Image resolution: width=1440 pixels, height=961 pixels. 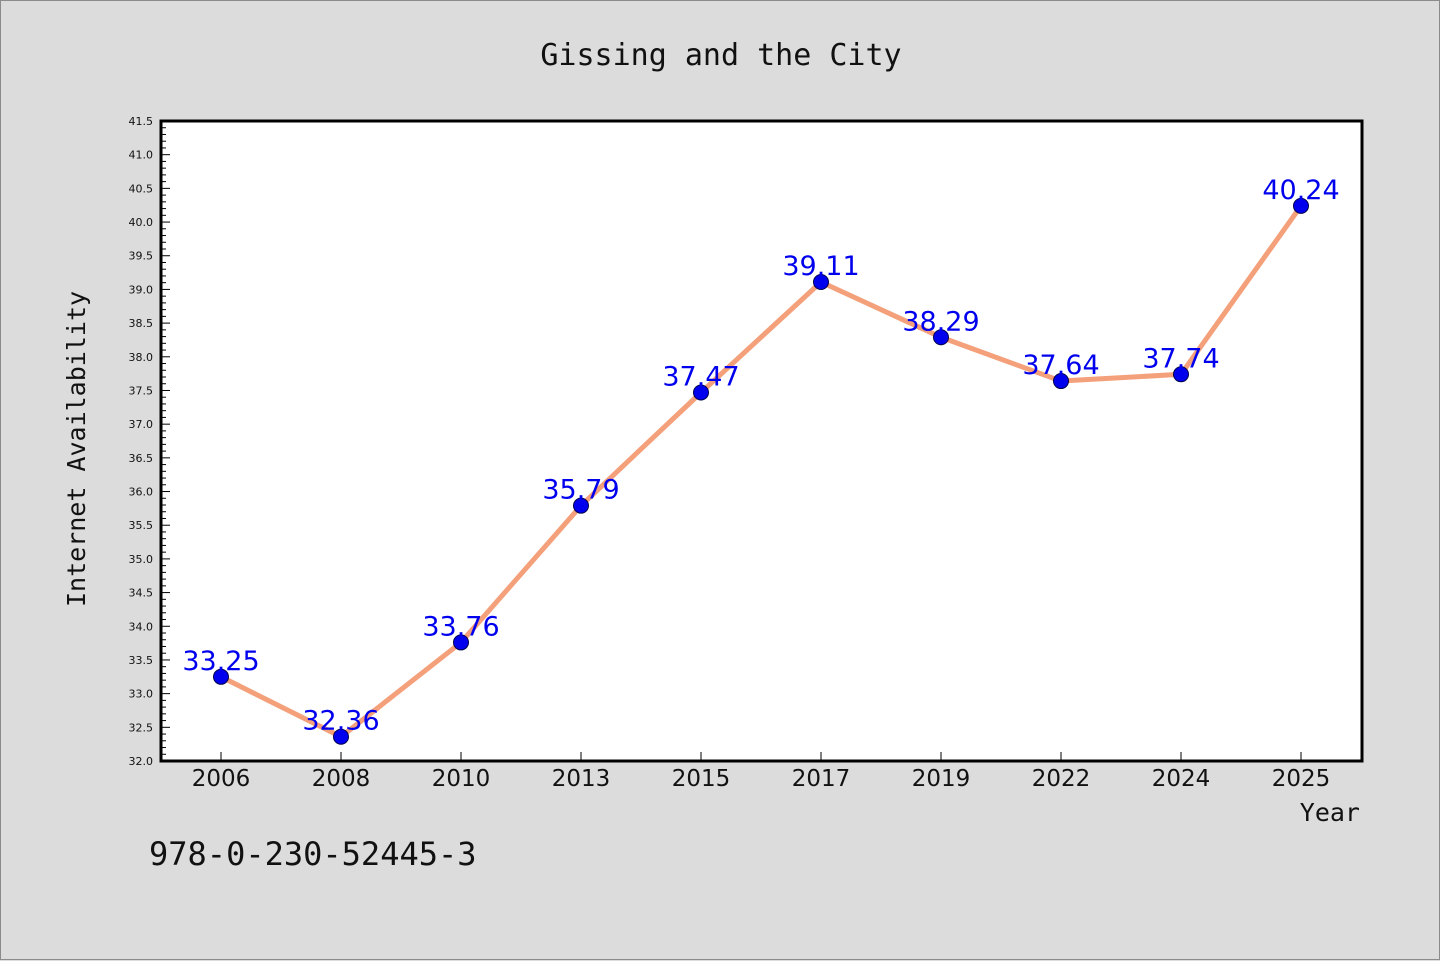 I want to click on y-tick-label: 33.0, so click(x=141, y=694).